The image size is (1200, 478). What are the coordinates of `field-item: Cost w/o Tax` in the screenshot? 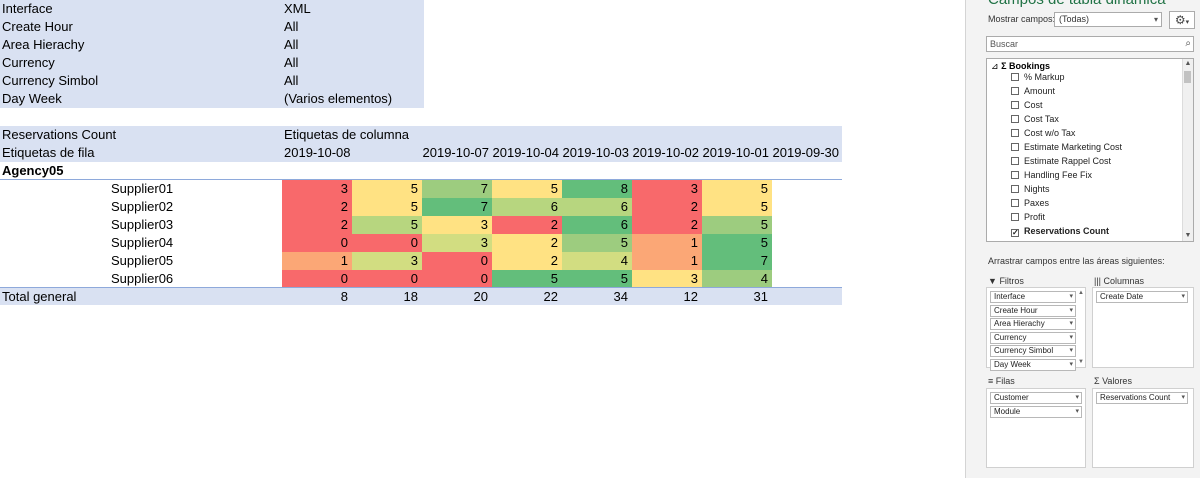 It's located at (1043, 133).